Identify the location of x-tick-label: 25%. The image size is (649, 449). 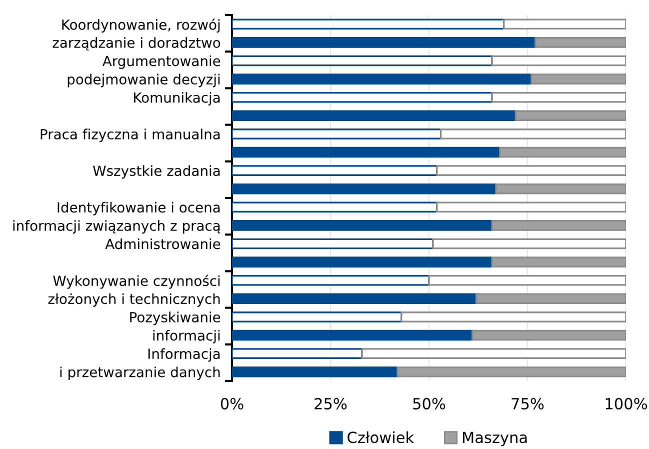
(330, 404).